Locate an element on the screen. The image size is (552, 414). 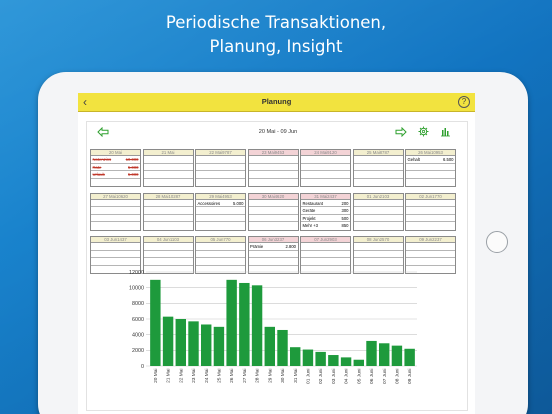
day-cell: 21 Mai is located at coordinates (168, 168).